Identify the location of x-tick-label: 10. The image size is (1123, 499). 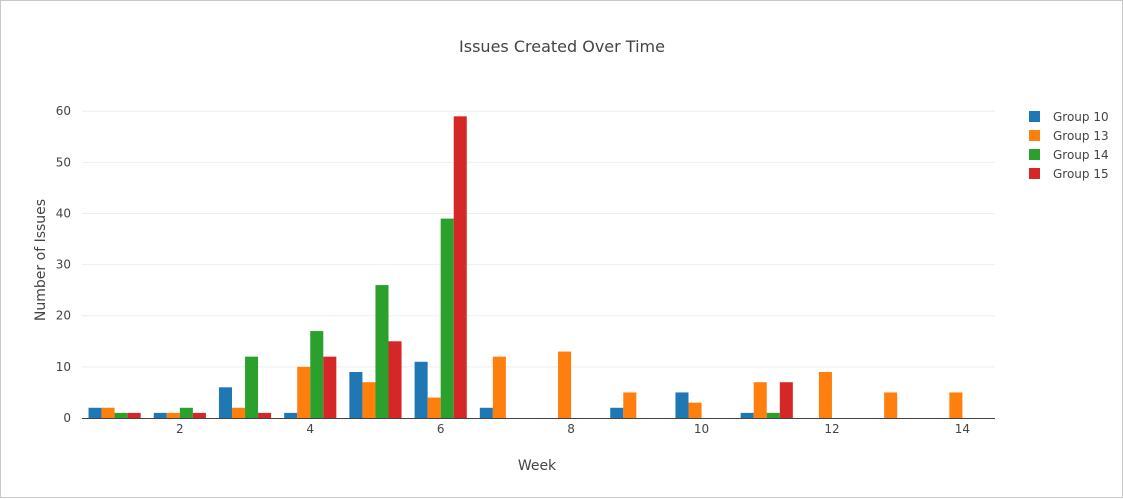
(701, 429).